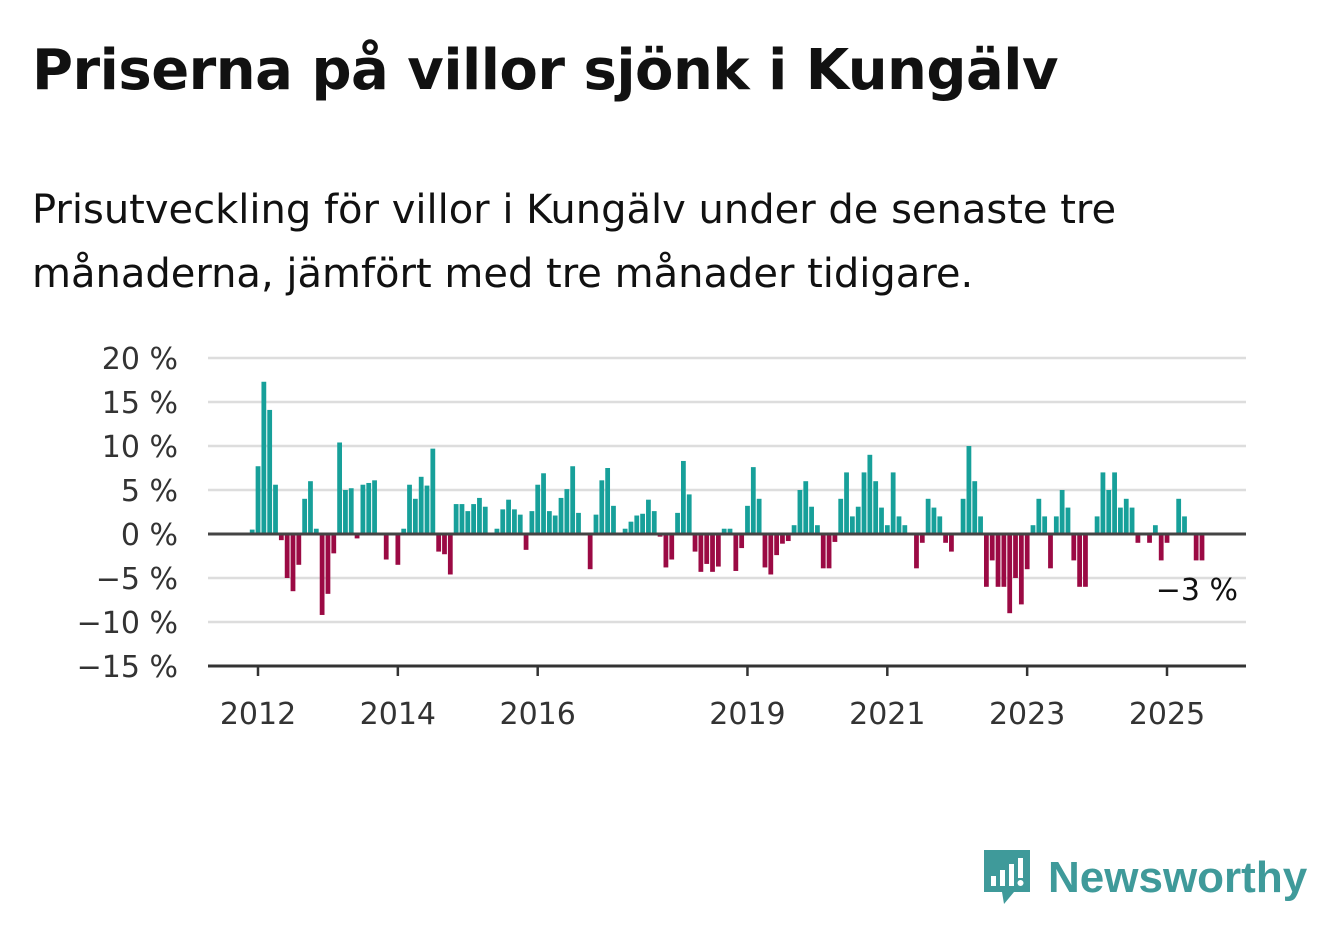 The height and width of the screenshot is (939, 1322). What do you see at coordinates (137, 579) in the screenshot?
I see `y-tick-label: −5 %` at bounding box center [137, 579].